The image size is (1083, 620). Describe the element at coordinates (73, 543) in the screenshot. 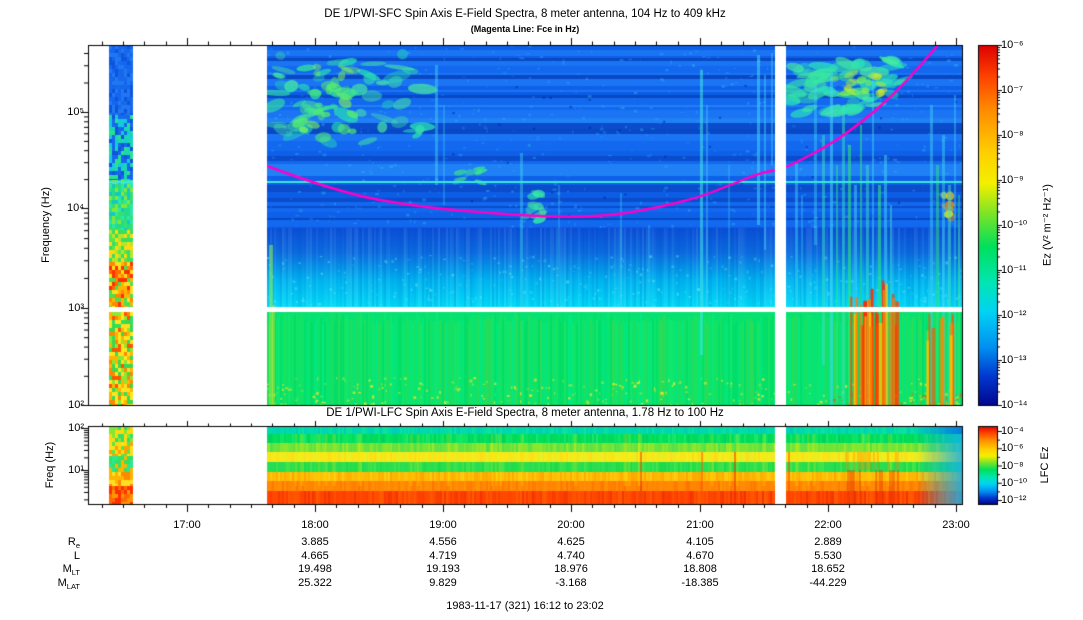

I see `table-row-label: Re` at that location.